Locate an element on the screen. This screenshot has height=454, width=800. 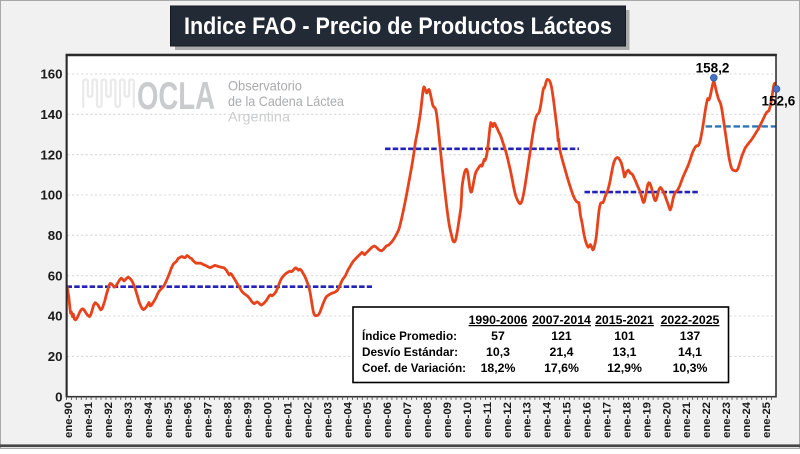
svg-text: Índice Promedio: is located at coordinates (409, 335).